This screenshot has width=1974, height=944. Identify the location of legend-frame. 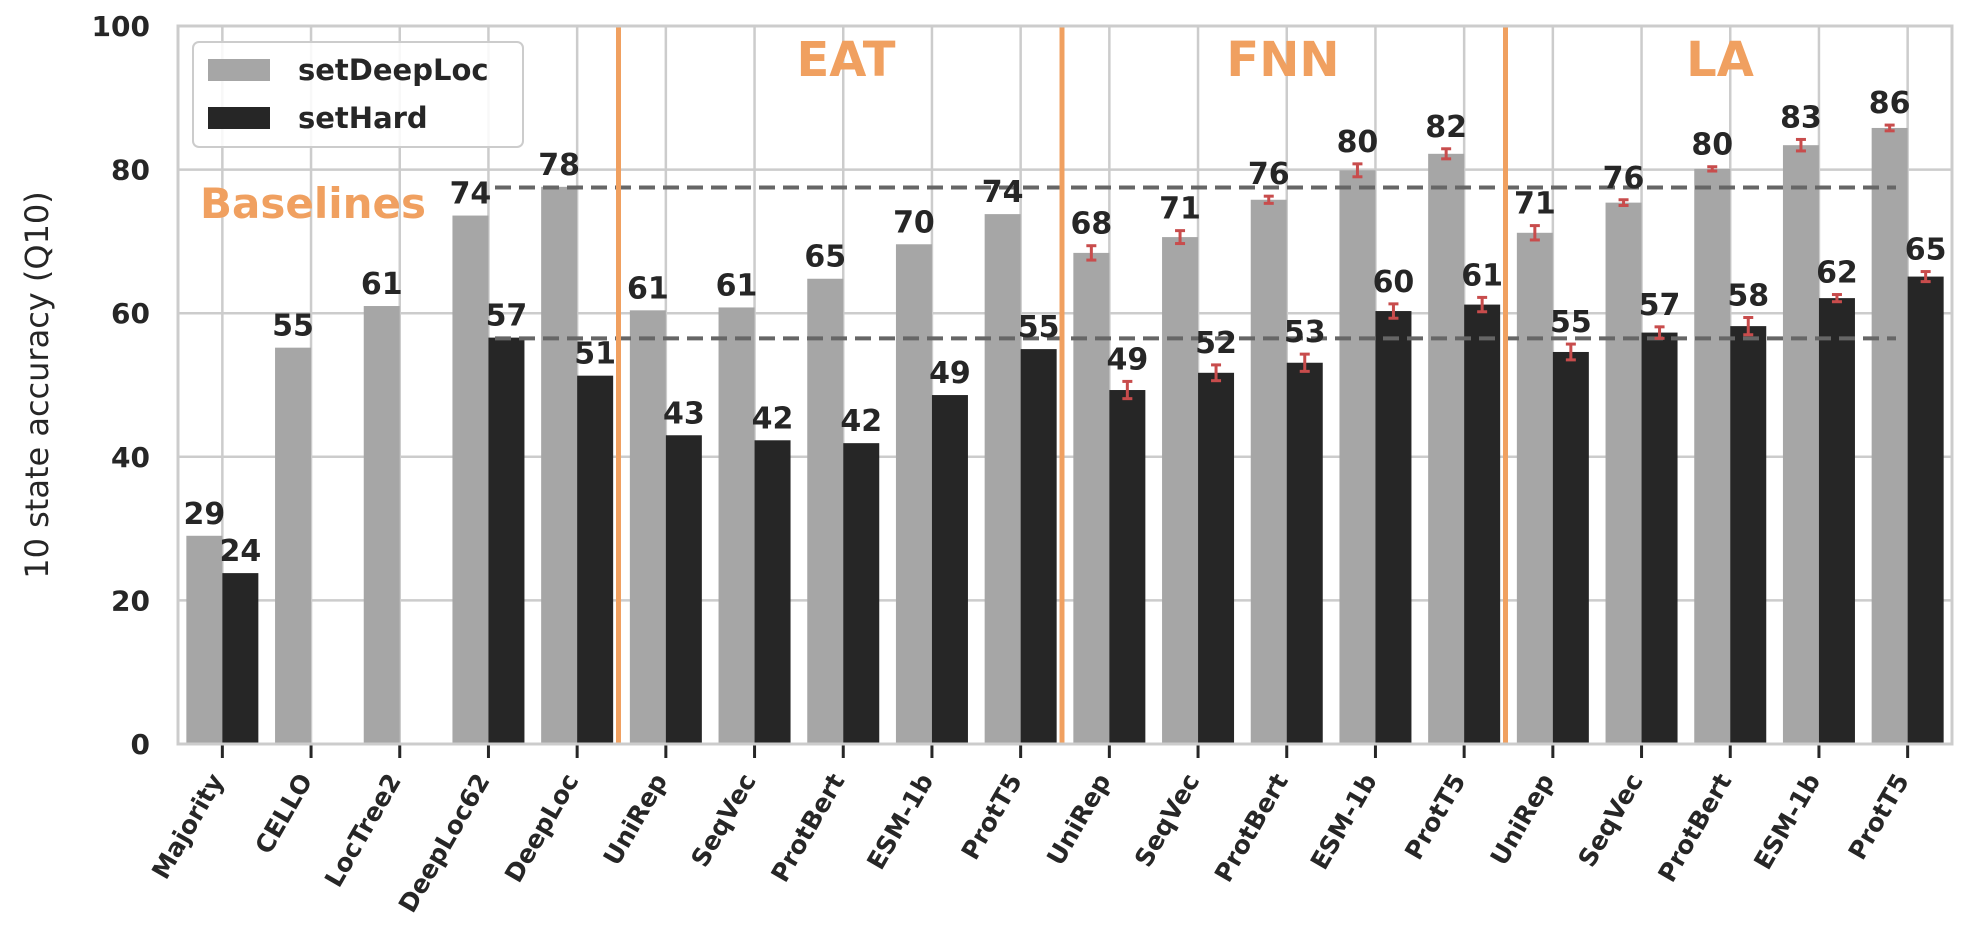
(358, 94).